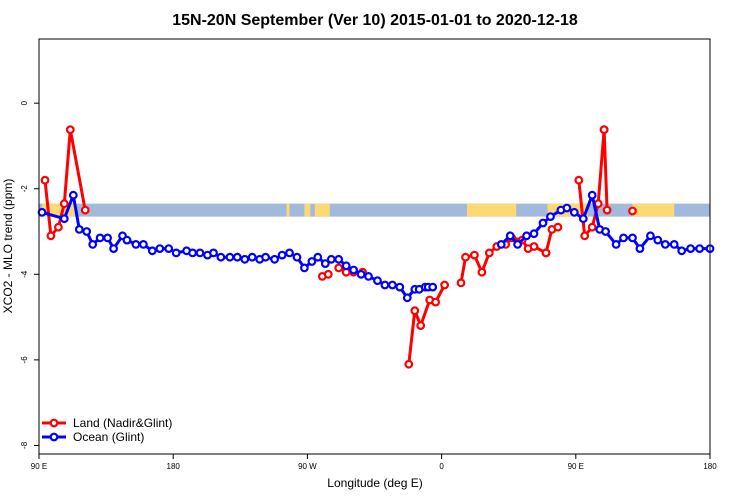 The image size is (750, 500). What do you see at coordinates (374, 210) in the screenshot?
I see `ocean-band` at bounding box center [374, 210].